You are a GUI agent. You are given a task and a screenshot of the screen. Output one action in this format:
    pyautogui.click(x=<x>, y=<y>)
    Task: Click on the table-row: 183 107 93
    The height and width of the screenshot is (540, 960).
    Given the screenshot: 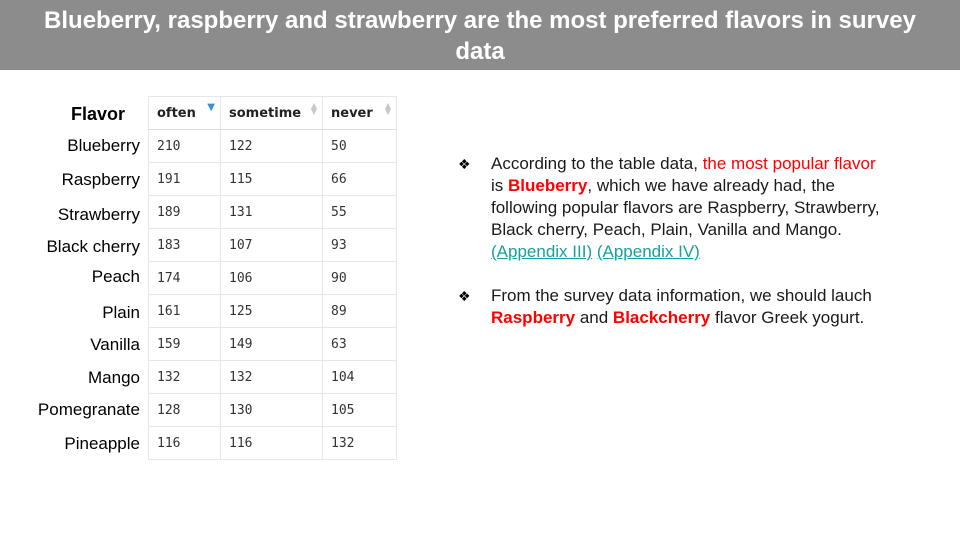 What is the action you would take?
    pyautogui.click(x=272, y=245)
    